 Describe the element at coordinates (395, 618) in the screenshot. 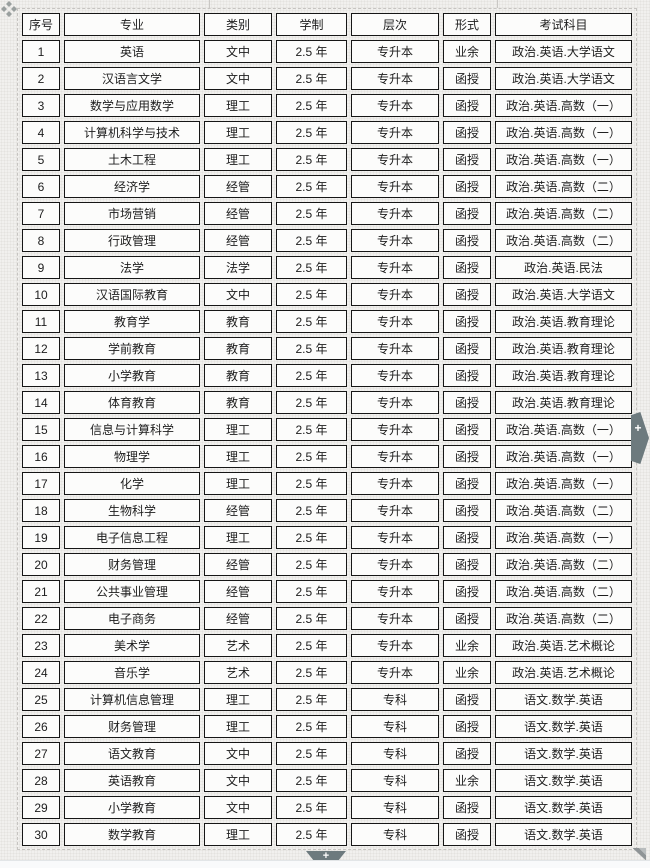

I see `cell-r22-c4: 专升本` at that location.